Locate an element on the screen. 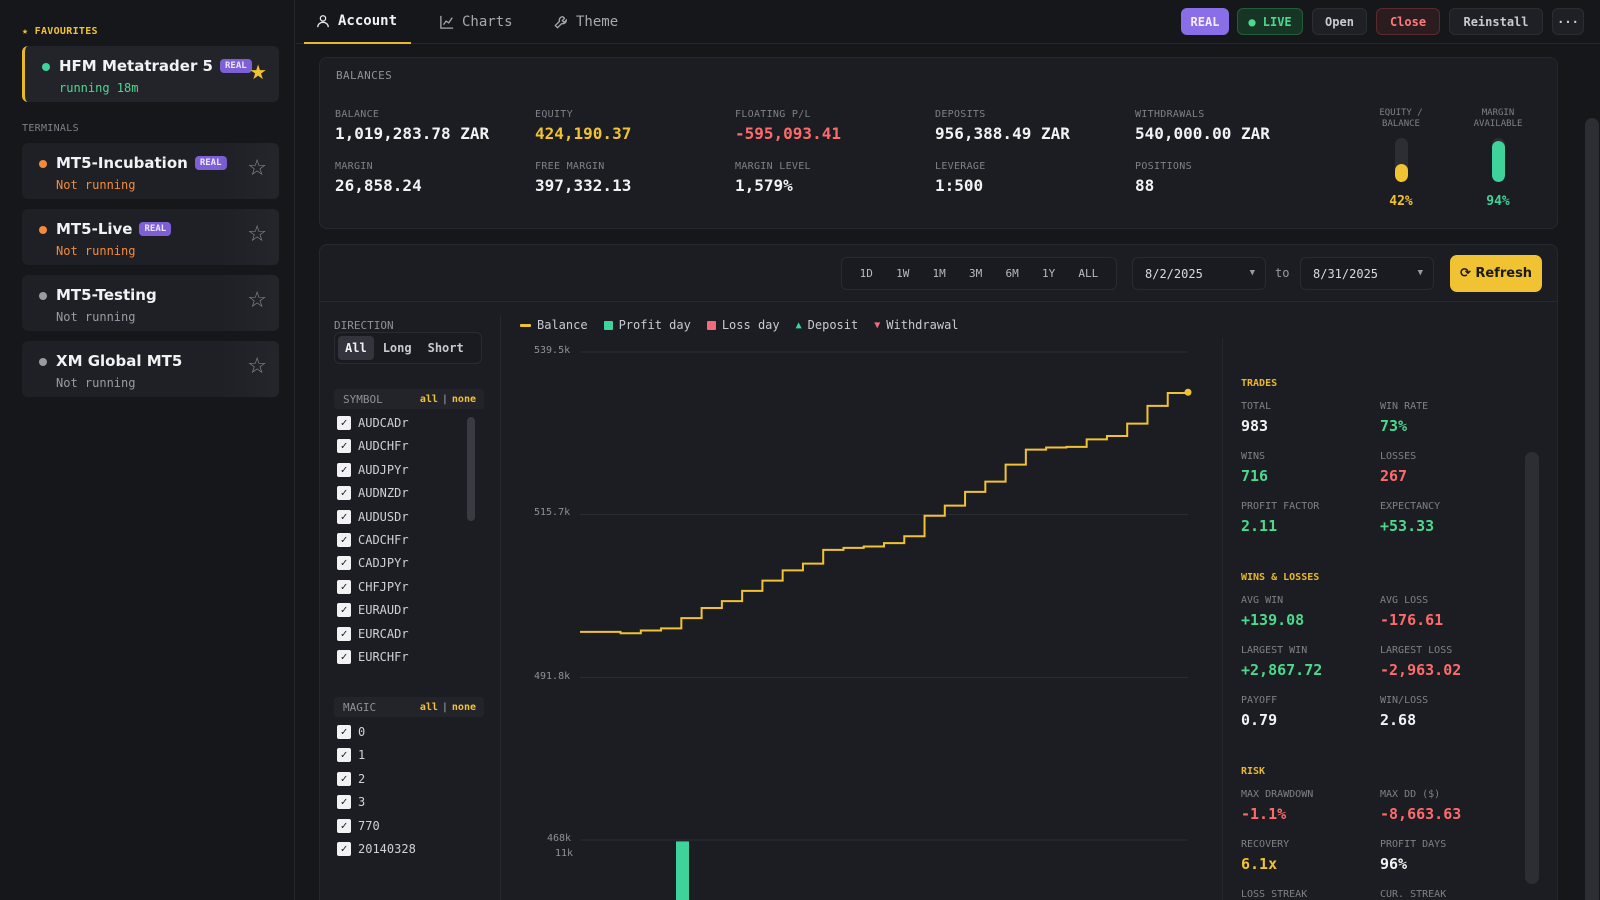 This screenshot has width=1600, height=900. terminal-name: HFM Metatrader 5 is located at coordinates (136, 66).